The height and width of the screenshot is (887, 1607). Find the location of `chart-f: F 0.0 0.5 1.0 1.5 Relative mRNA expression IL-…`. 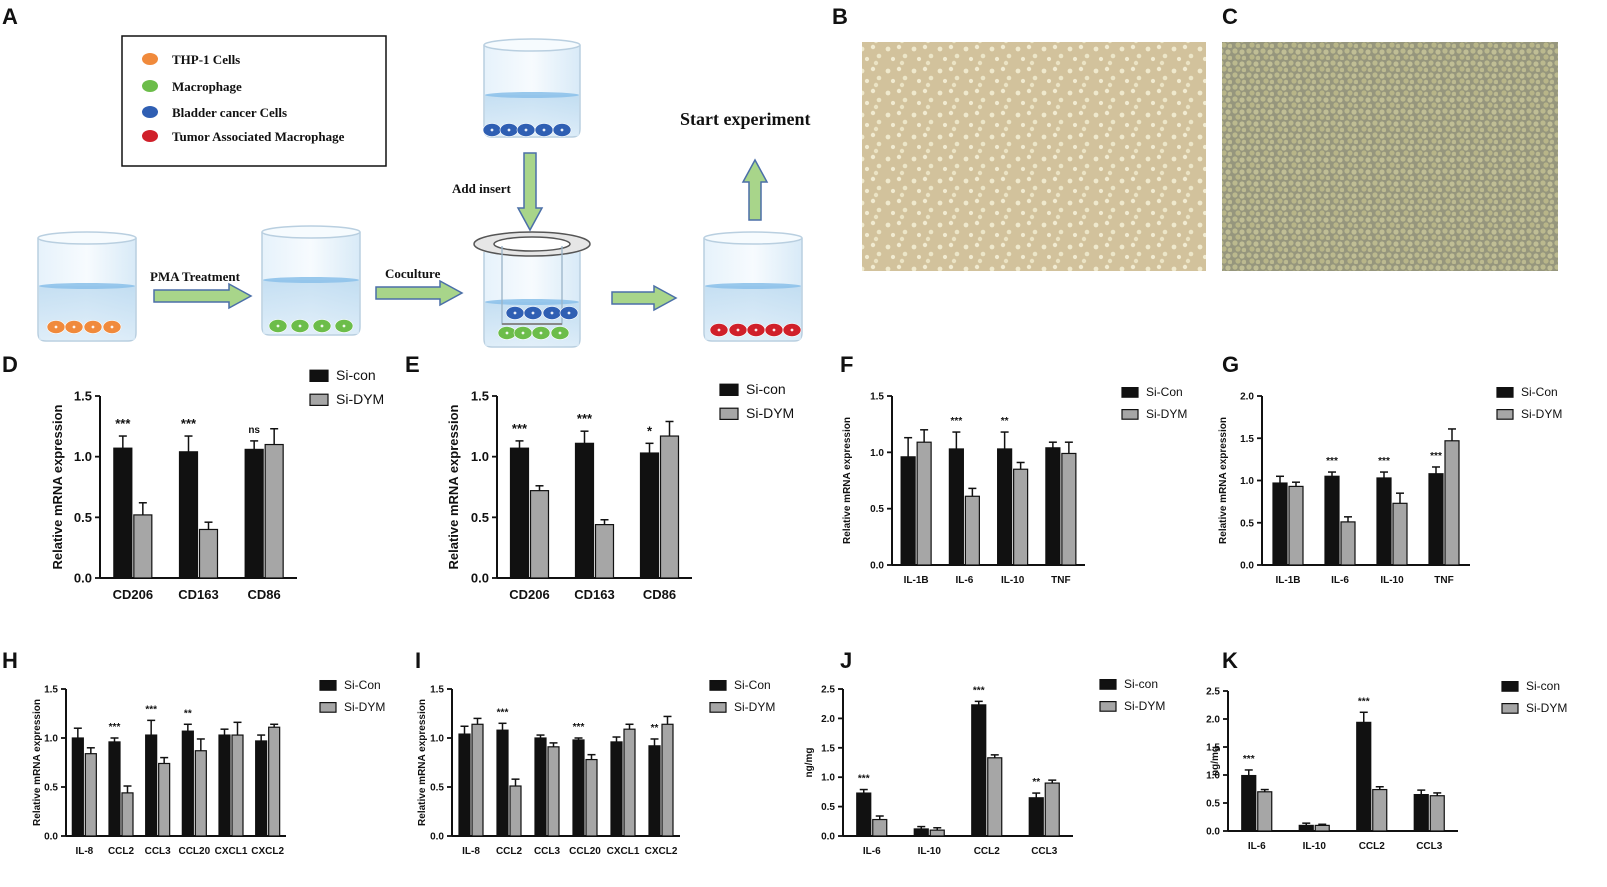

chart-f: F 0.0 0.5 1.0 1.5 Relative mRNA expression IL-… is located at coordinates (1013, 469).